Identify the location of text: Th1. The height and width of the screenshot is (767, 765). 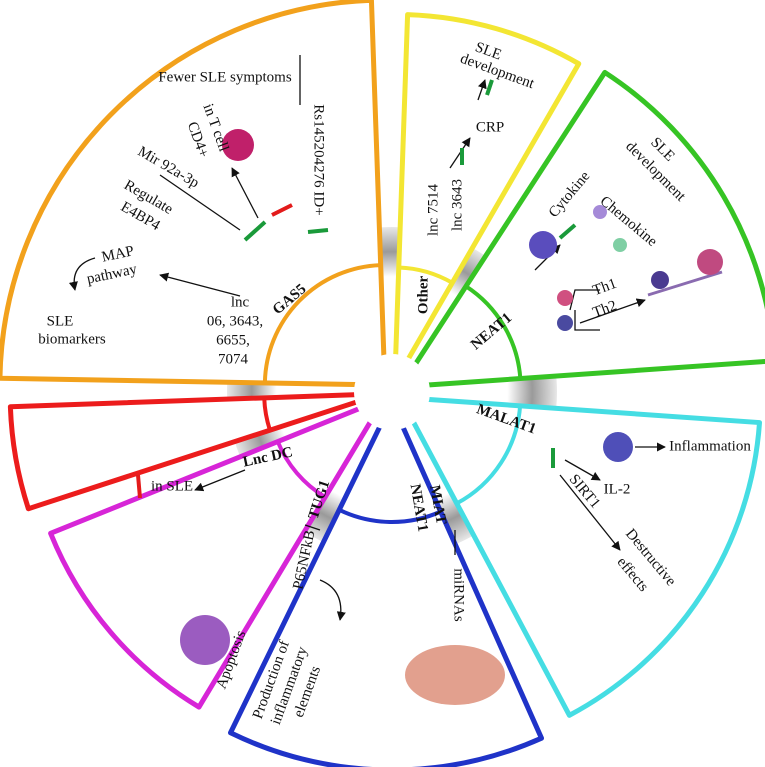
(605, 287).